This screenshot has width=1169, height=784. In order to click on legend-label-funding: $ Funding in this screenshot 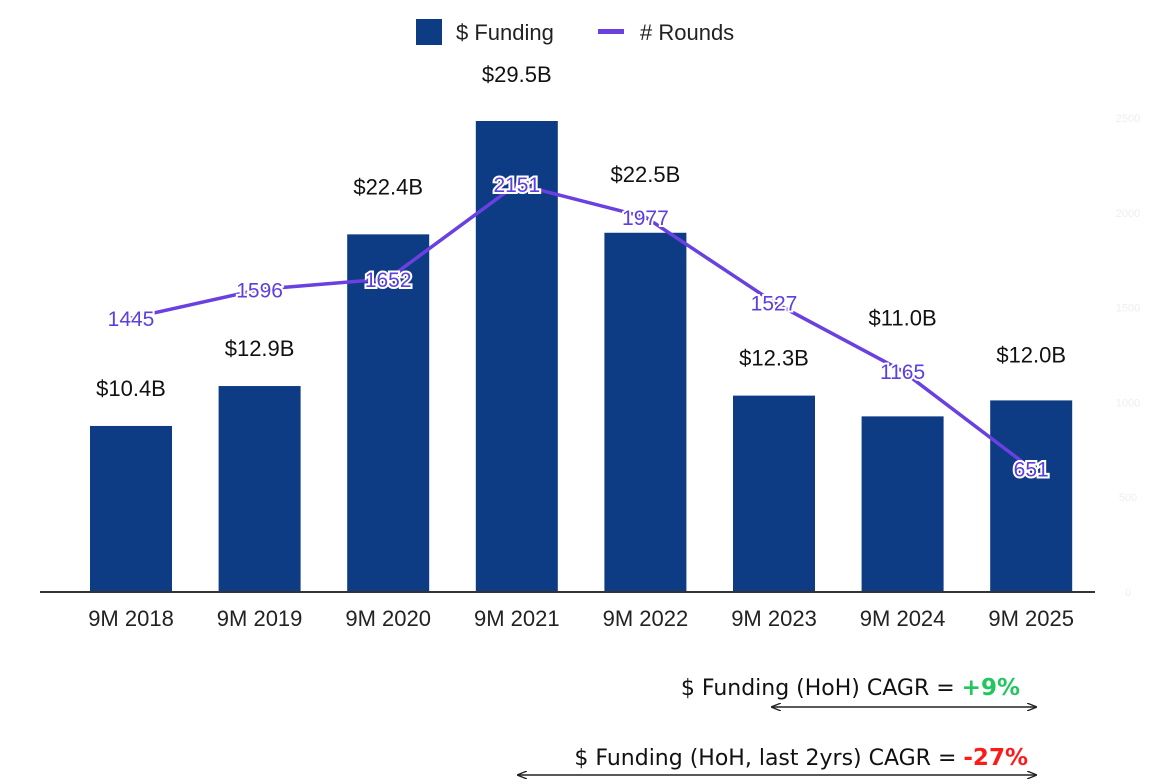, I will do `click(505, 32)`.